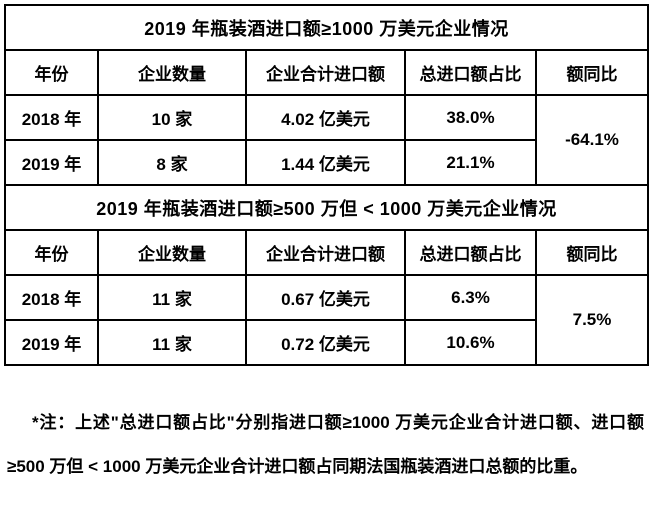 The image size is (650, 516). I want to click on table1-2019-year: 2019 年, so click(51, 162).